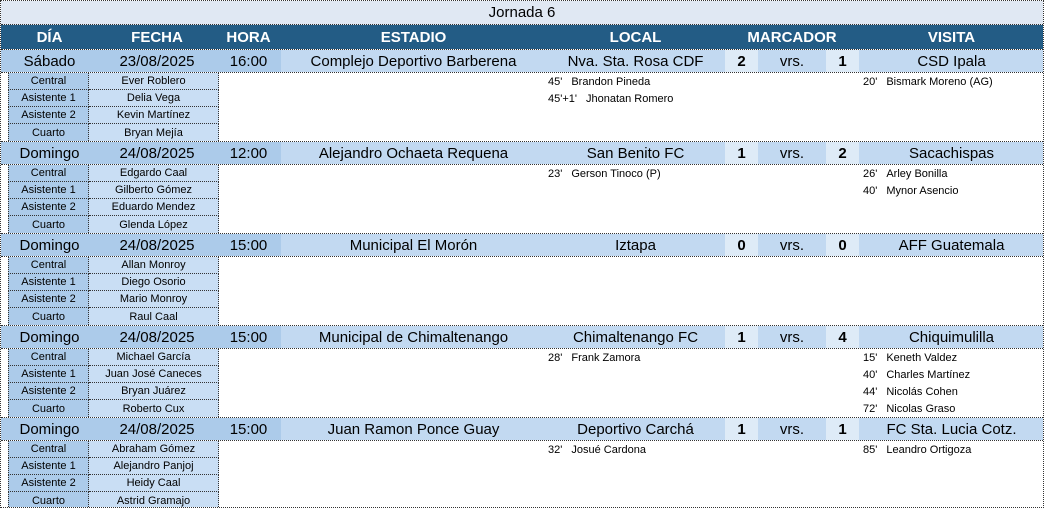 The height and width of the screenshot is (508, 1044). What do you see at coordinates (928, 374) in the screenshot?
I see `goal-player-name: Charles Martínez` at bounding box center [928, 374].